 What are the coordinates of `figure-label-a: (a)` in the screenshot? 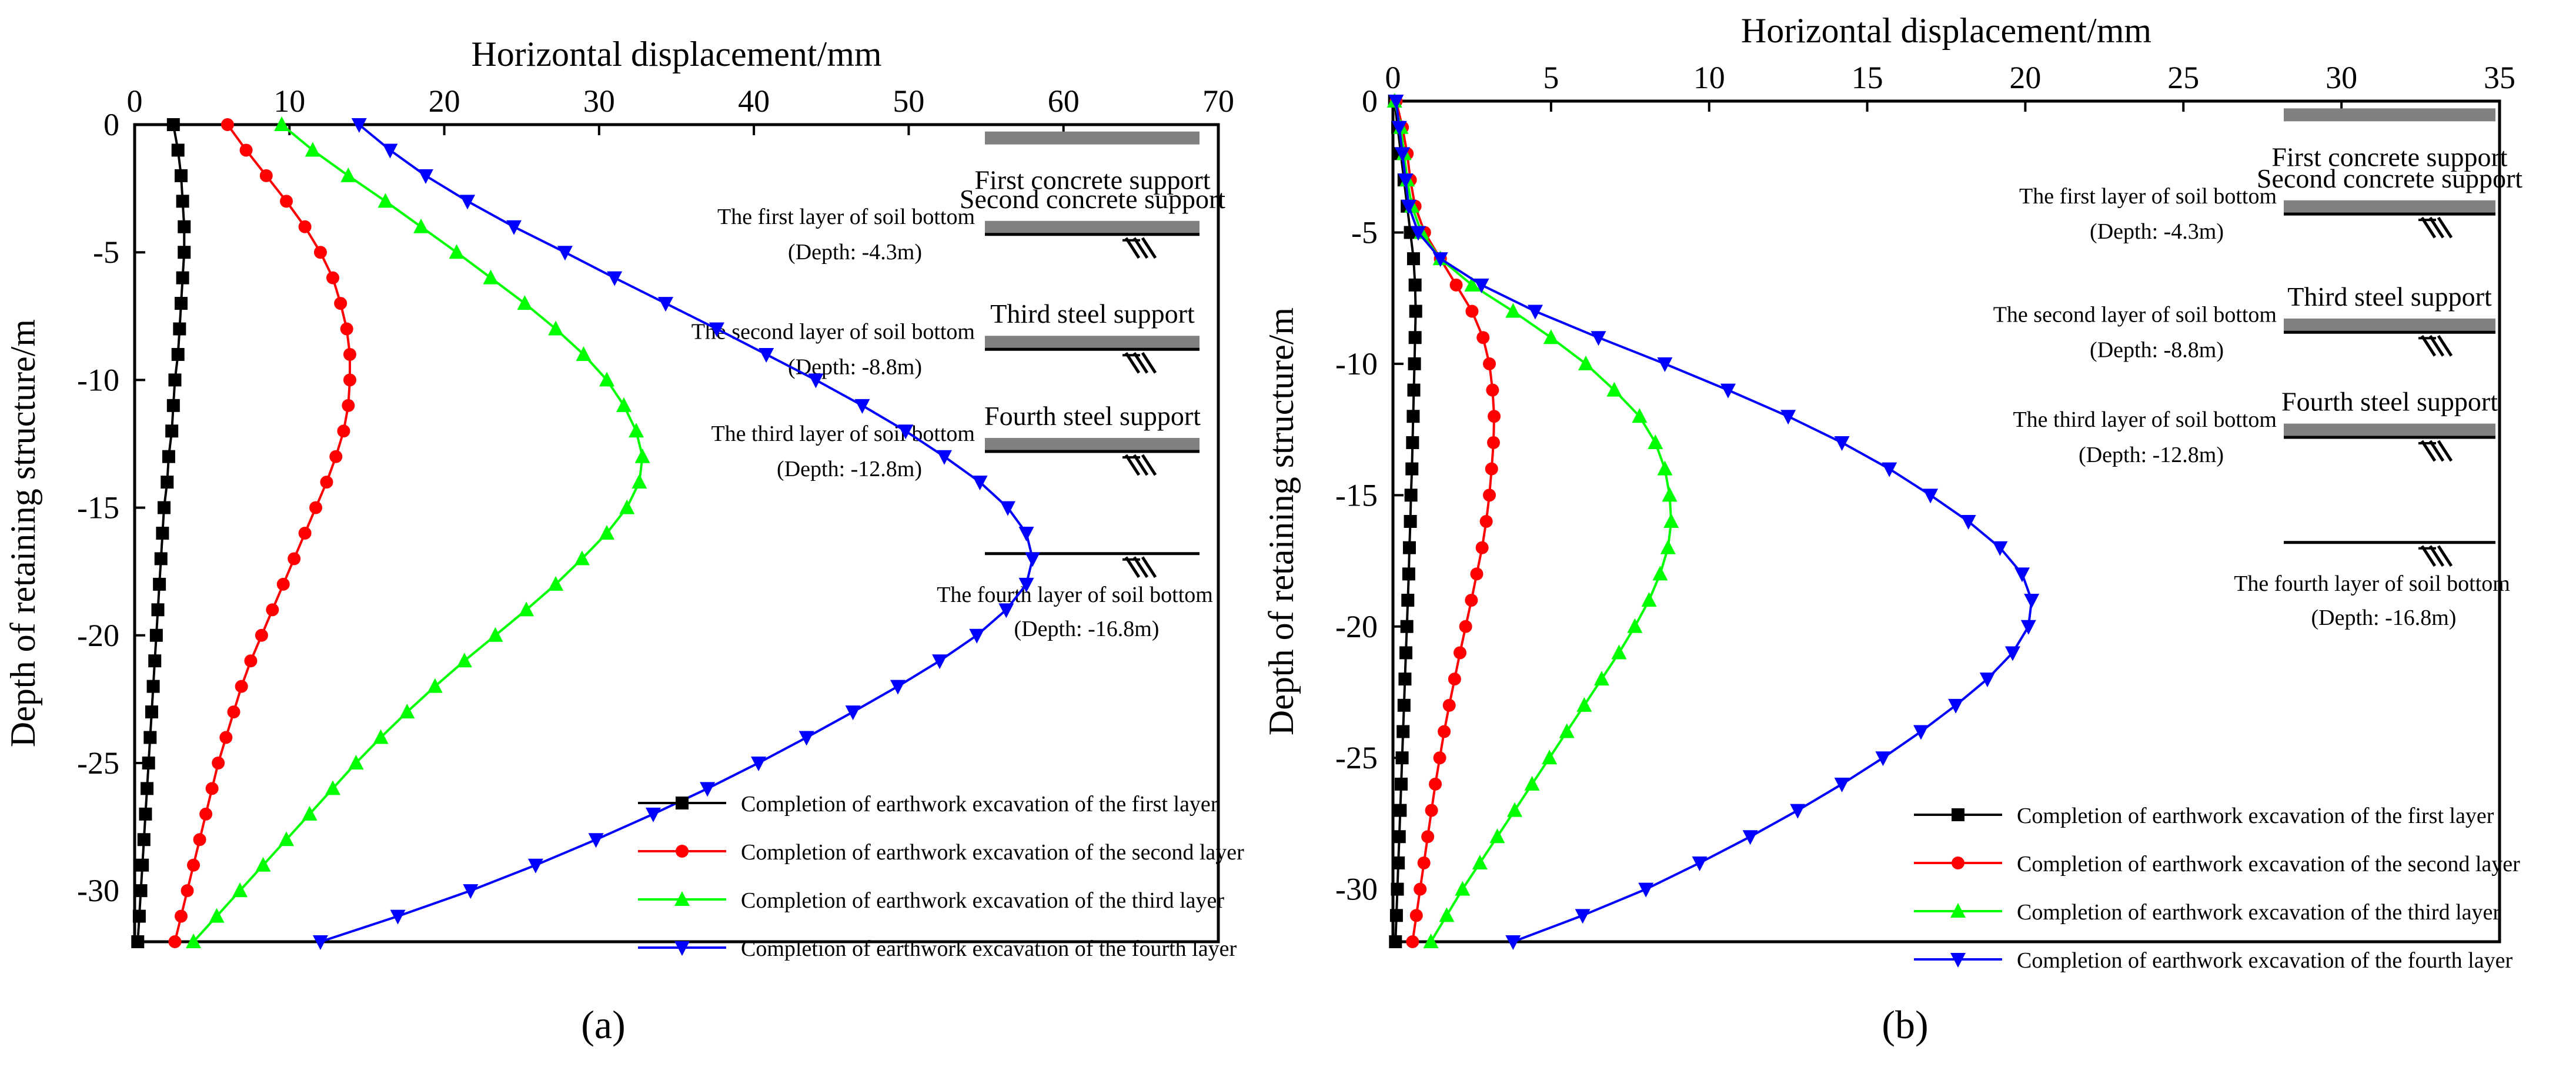 It's located at (603, 1024).